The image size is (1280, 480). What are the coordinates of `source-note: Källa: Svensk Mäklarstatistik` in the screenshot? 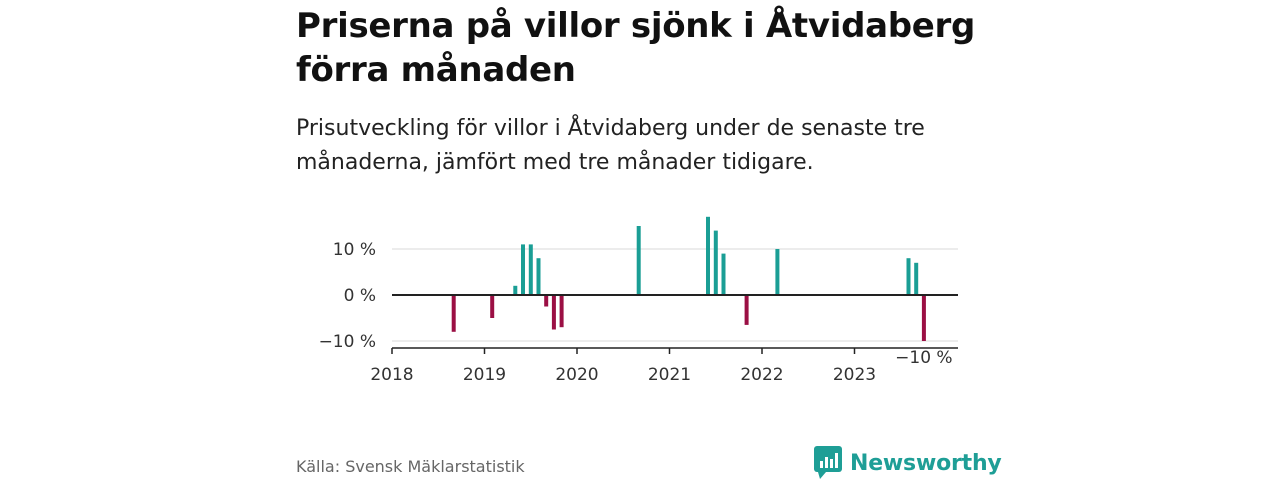 It's located at (410, 466).